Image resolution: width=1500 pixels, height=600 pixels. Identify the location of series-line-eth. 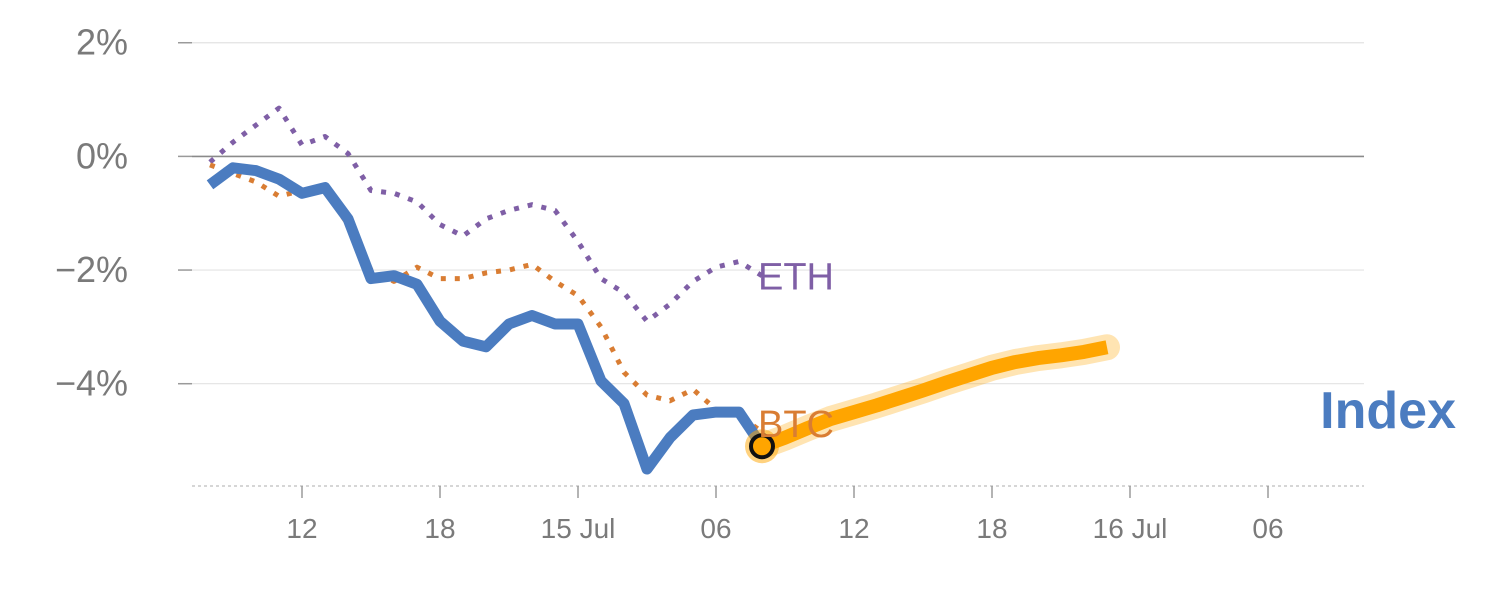
(486, 214).